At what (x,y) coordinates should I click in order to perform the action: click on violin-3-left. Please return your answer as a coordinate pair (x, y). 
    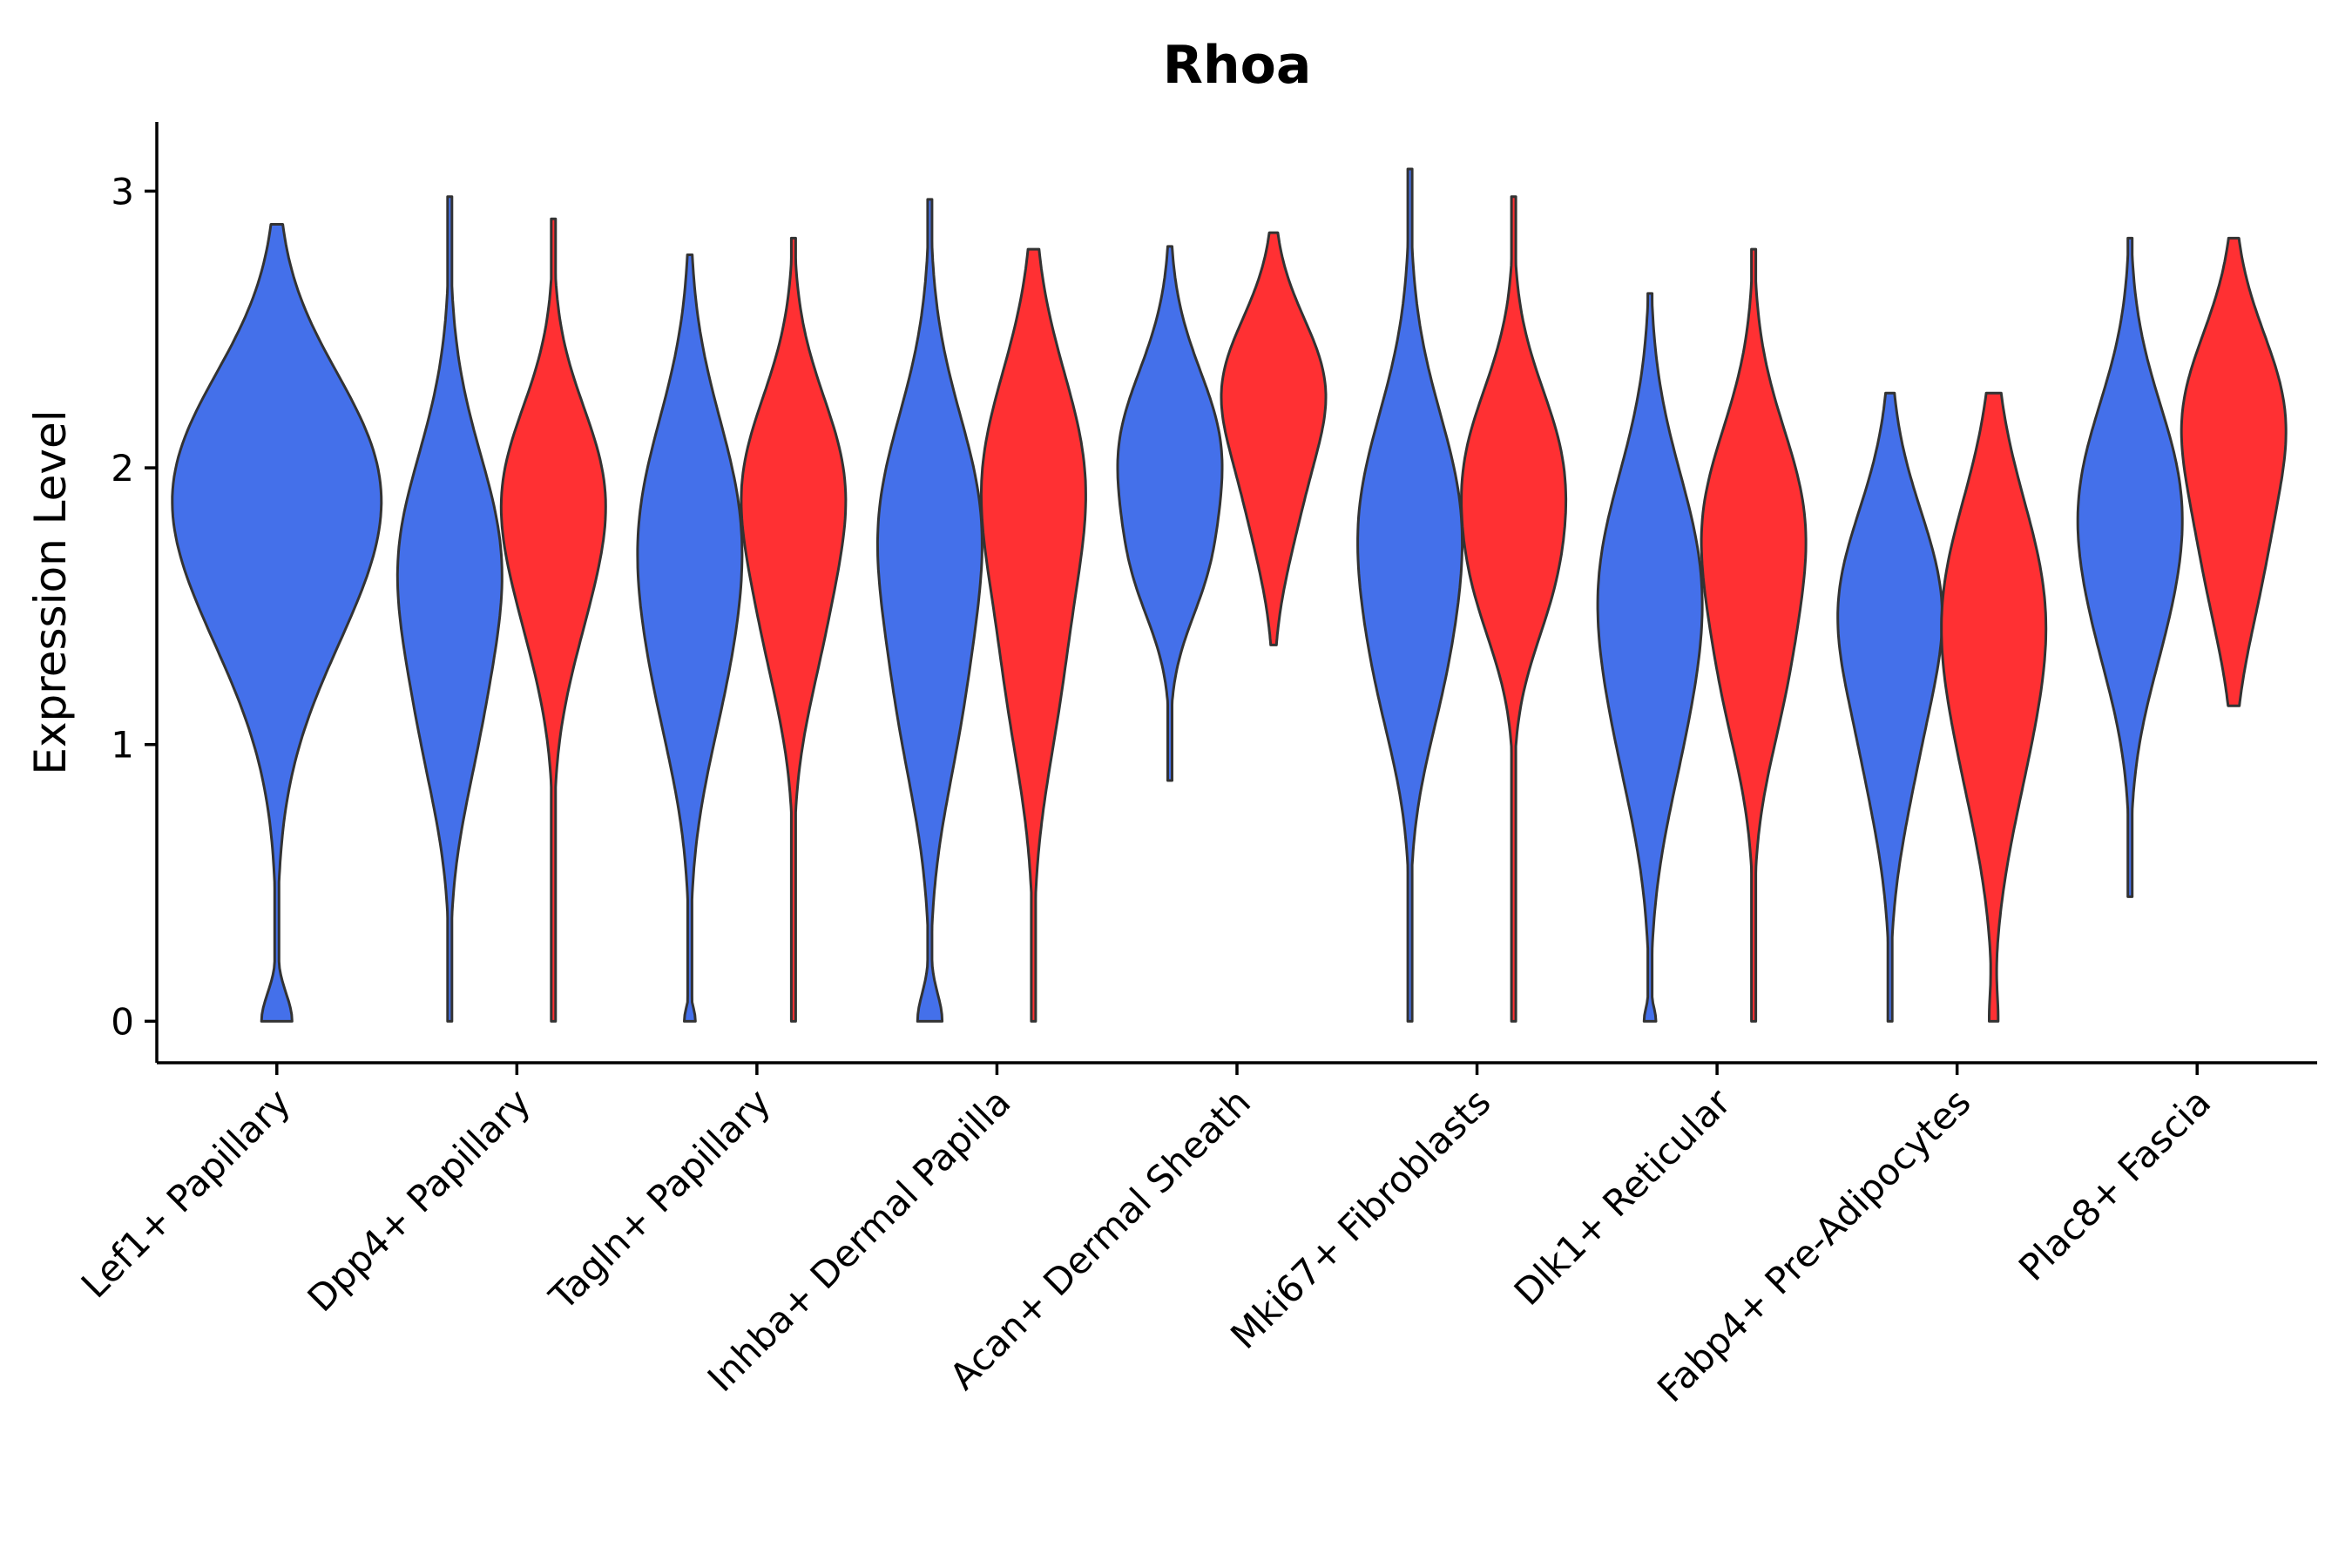
    Looking at the image, I should click on (929, 610).